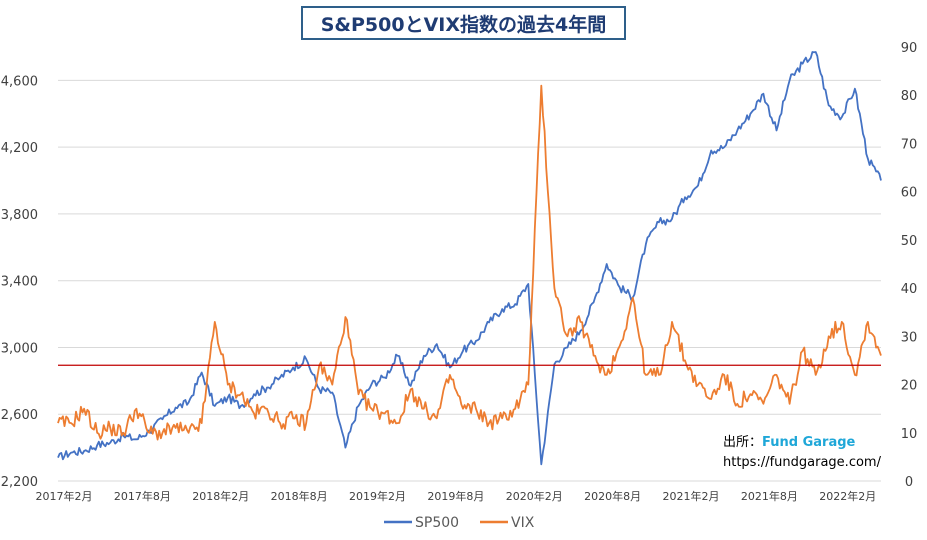 This screenshot has width=927, height=540. I want to click on x-tick-label: 2020年8月, so click(612, 496).